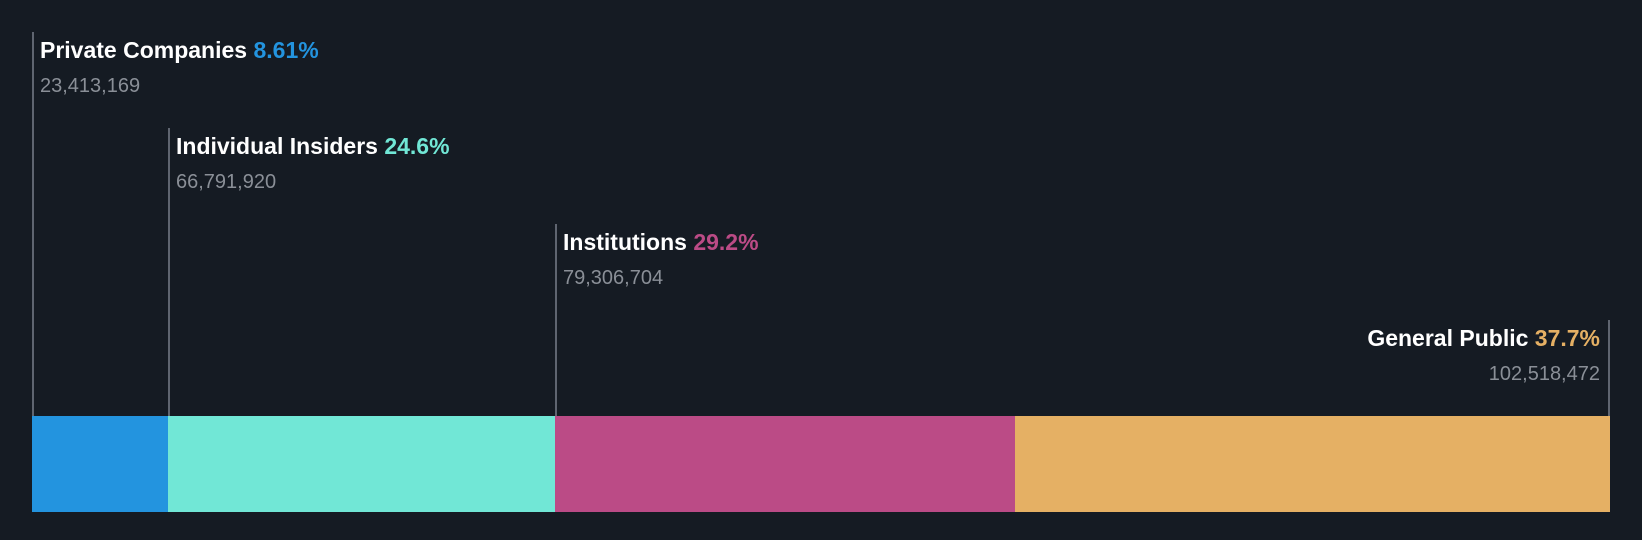 The width and height of the screenshot is (1642, 540). Describe the element at coordinates (179, 67) in the screenshot. I see `label-private-companies: Private Companies 8.61% 23,413,169` at that location.